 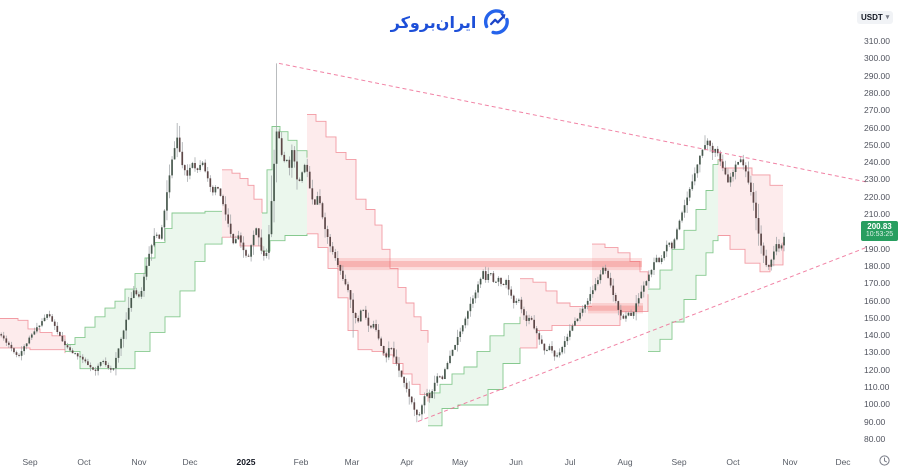 I want to click on price-tick-label: 250.00, so click(x=877, y=145).